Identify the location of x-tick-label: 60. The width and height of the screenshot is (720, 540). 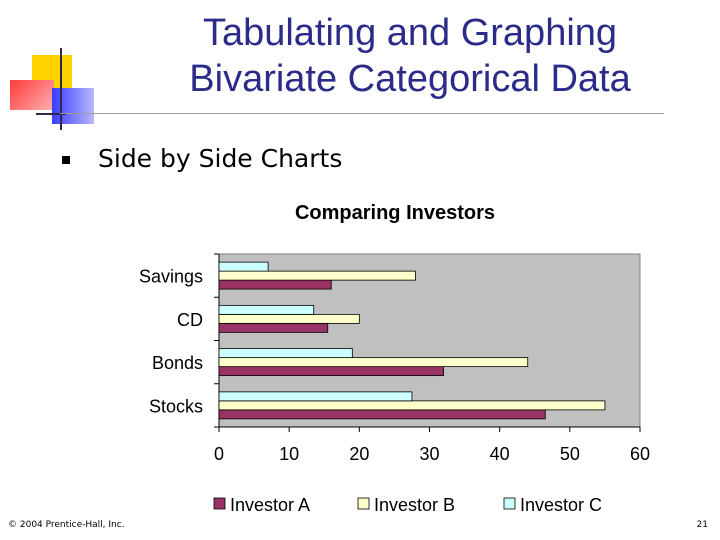
(640, 454).